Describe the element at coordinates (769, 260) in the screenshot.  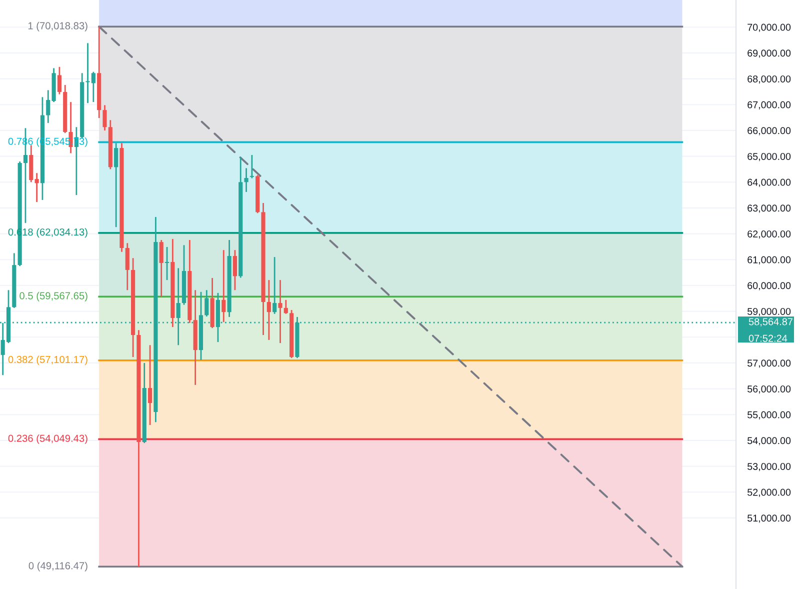
I see `y-tick-label: 61,000.00` at that location.